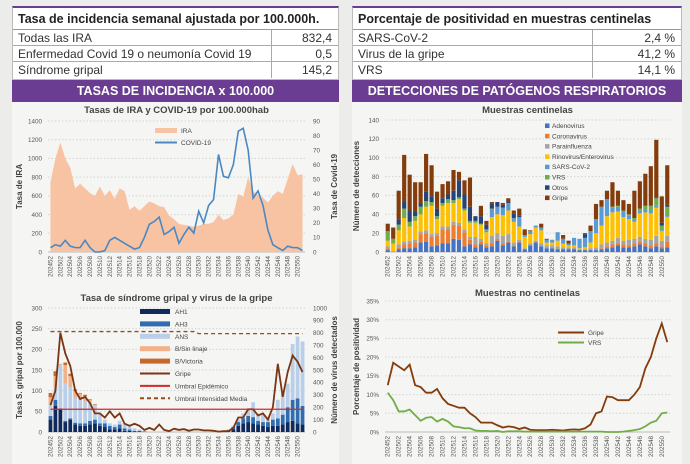  I want to click on x-tick-label: 202518, so click(139, 447).